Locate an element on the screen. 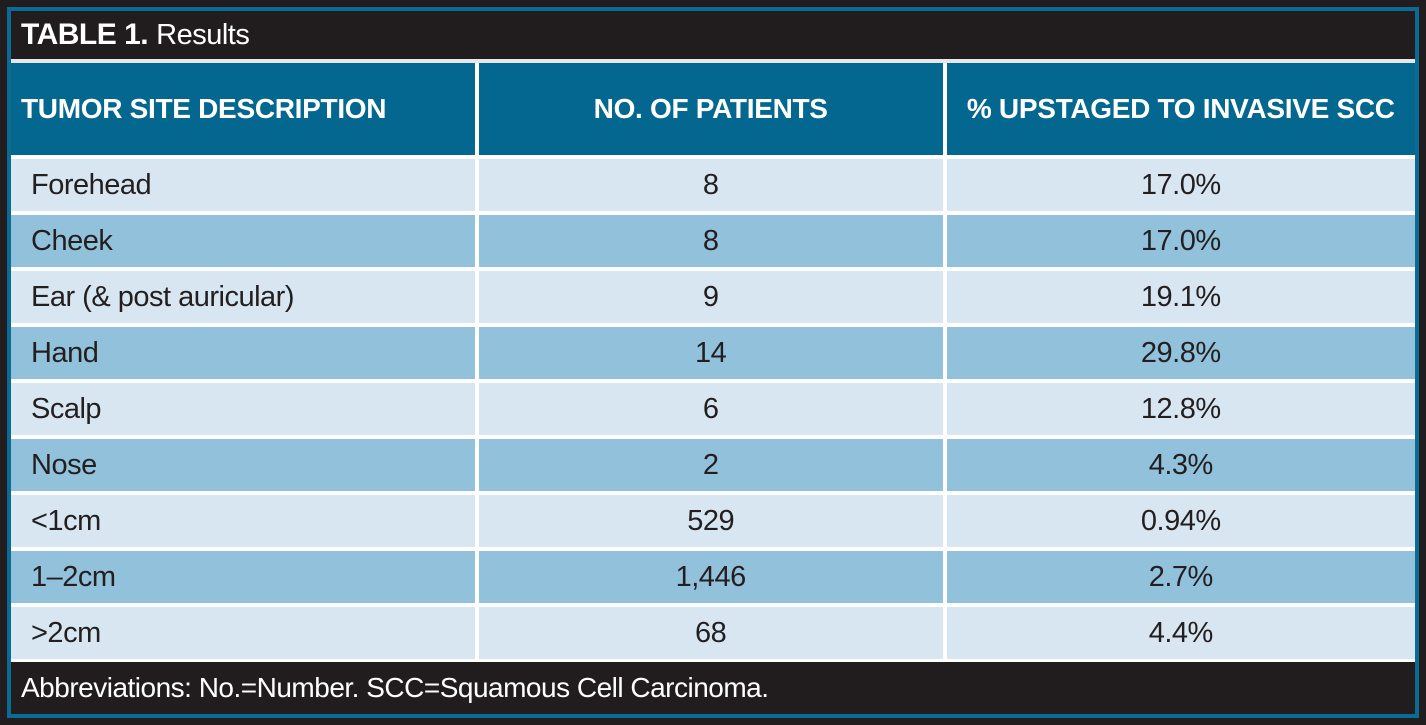 The width and height of the screenshot is (1426, 725). cell-site: >2cm is located at coordinates (243, 633).